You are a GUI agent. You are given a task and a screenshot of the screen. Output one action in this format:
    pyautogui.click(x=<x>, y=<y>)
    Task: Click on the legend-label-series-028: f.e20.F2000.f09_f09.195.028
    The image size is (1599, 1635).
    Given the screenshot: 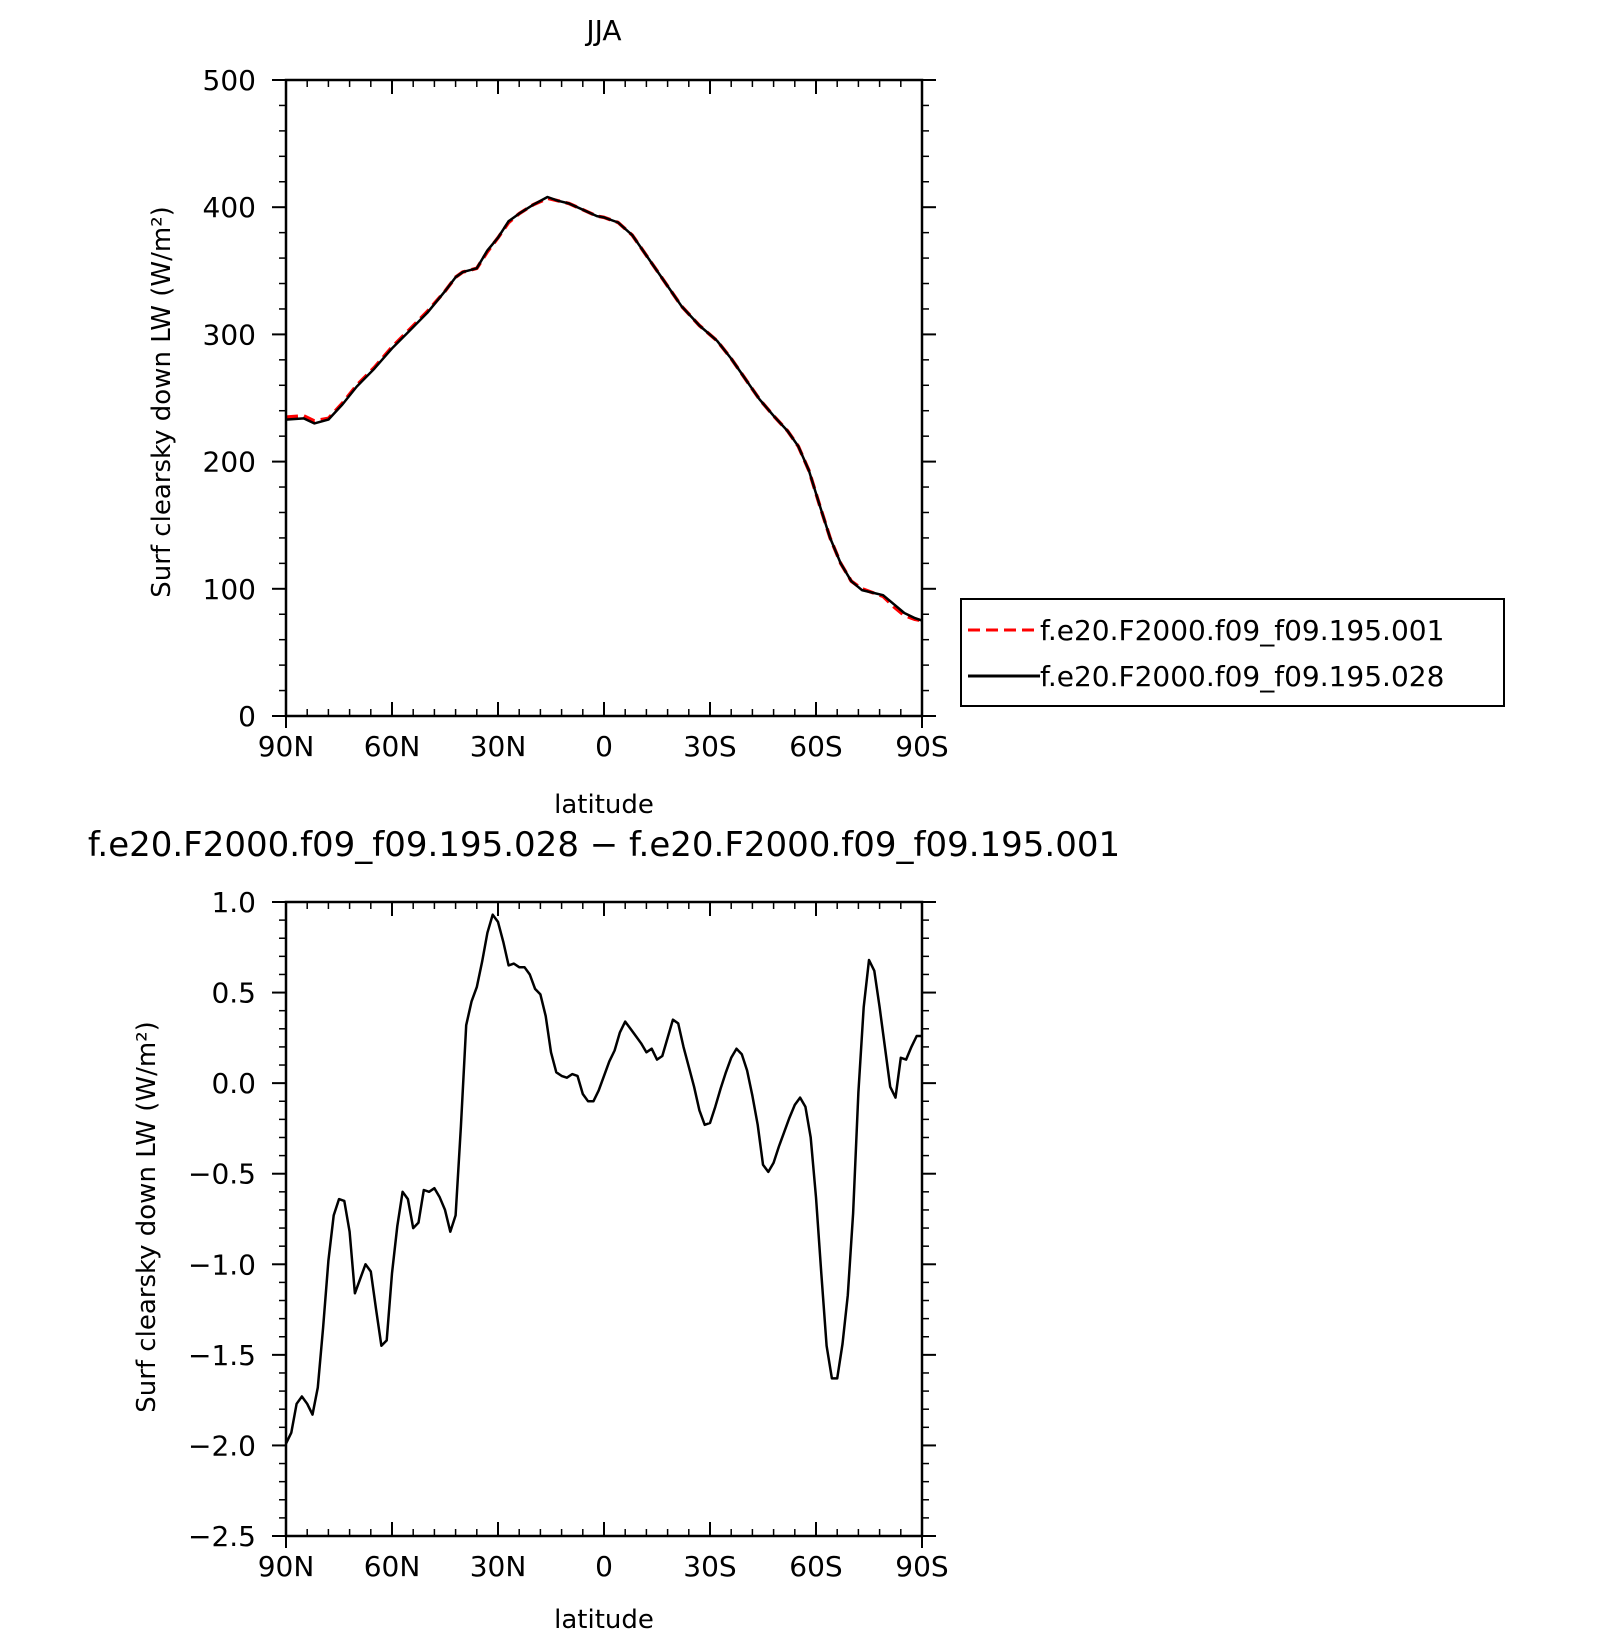 What is the action you would take?
    pyautogui.click(x=1242, y=676)
    